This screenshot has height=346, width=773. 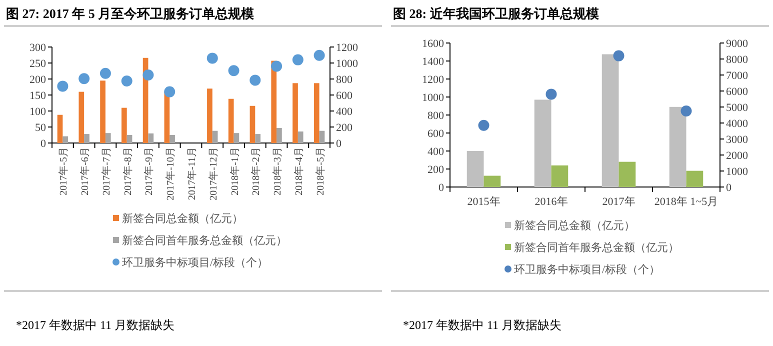 I want to click on y2-tick-label: 1200, so click(x=347, y=48).